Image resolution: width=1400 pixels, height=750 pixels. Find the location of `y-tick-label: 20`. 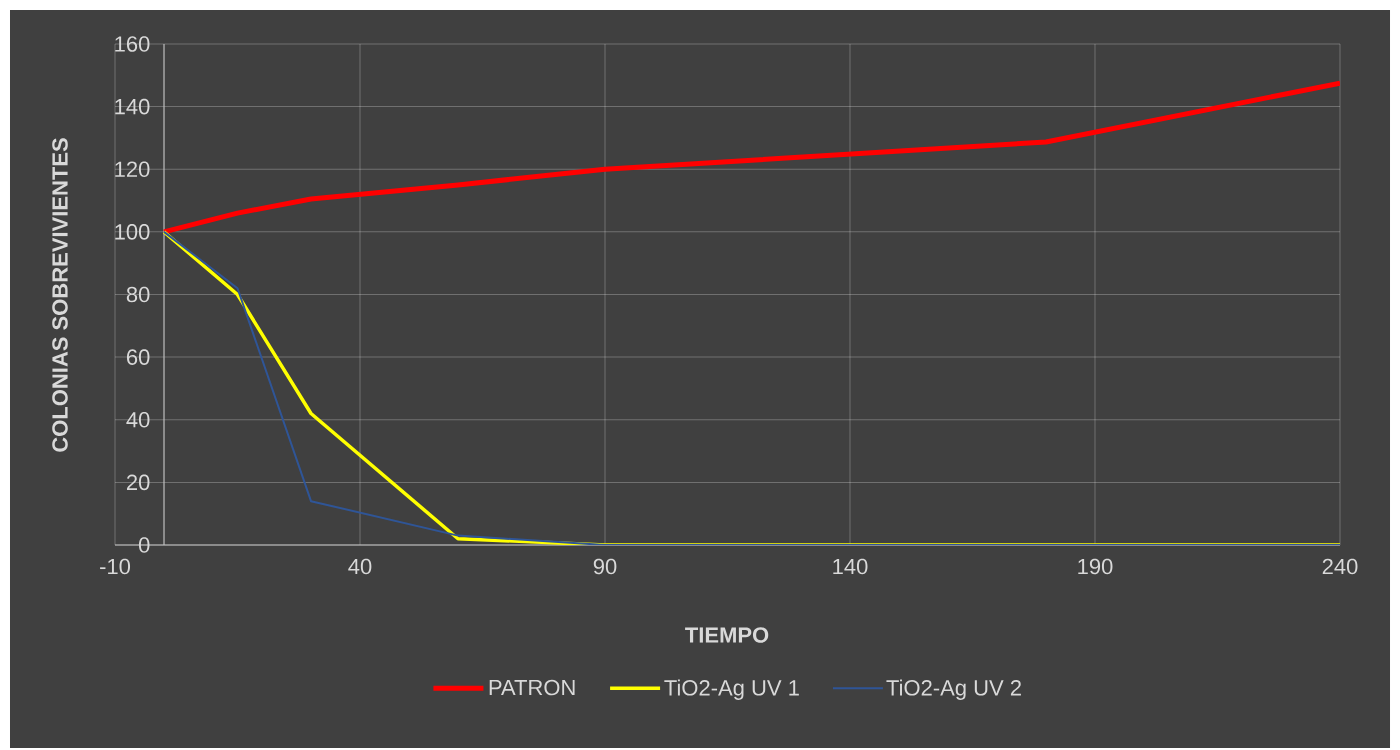

y-tick-label: 20 is located at coordinates (138, 482).